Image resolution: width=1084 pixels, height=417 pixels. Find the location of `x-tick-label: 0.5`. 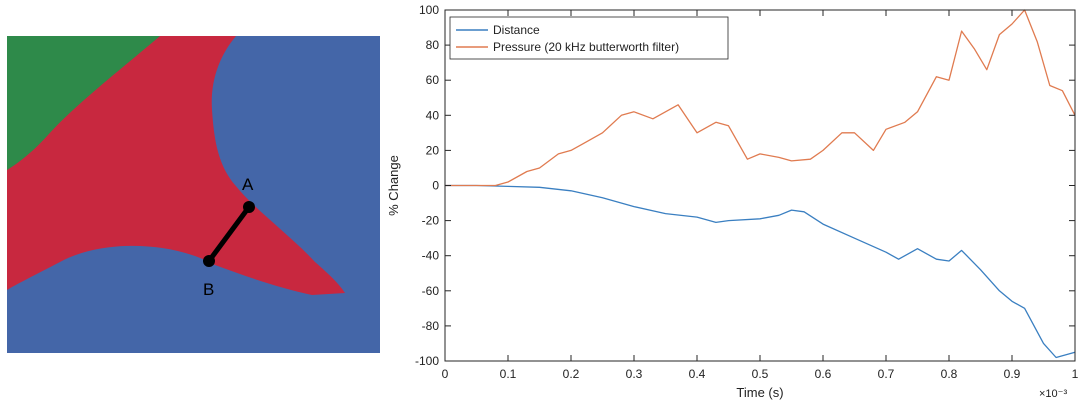

x-tick-label: 0.5 is located at coordinates (760, 374).